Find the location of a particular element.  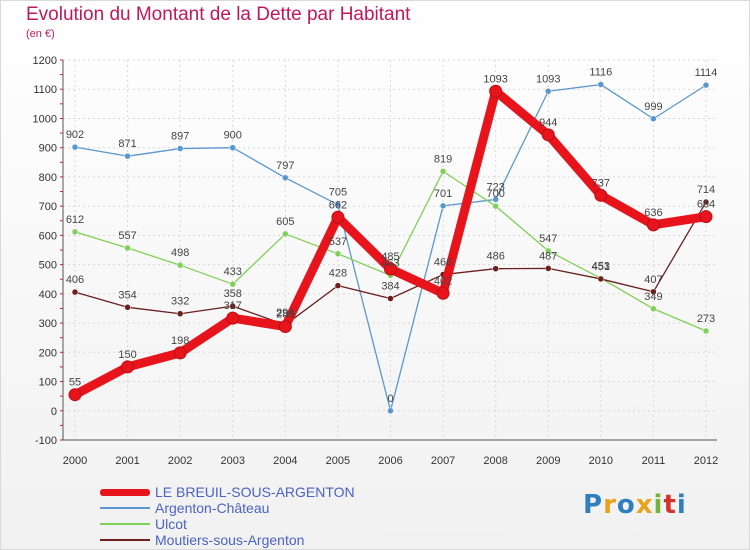

x-tick-label: 2009 is located at coordinates (548, 461).